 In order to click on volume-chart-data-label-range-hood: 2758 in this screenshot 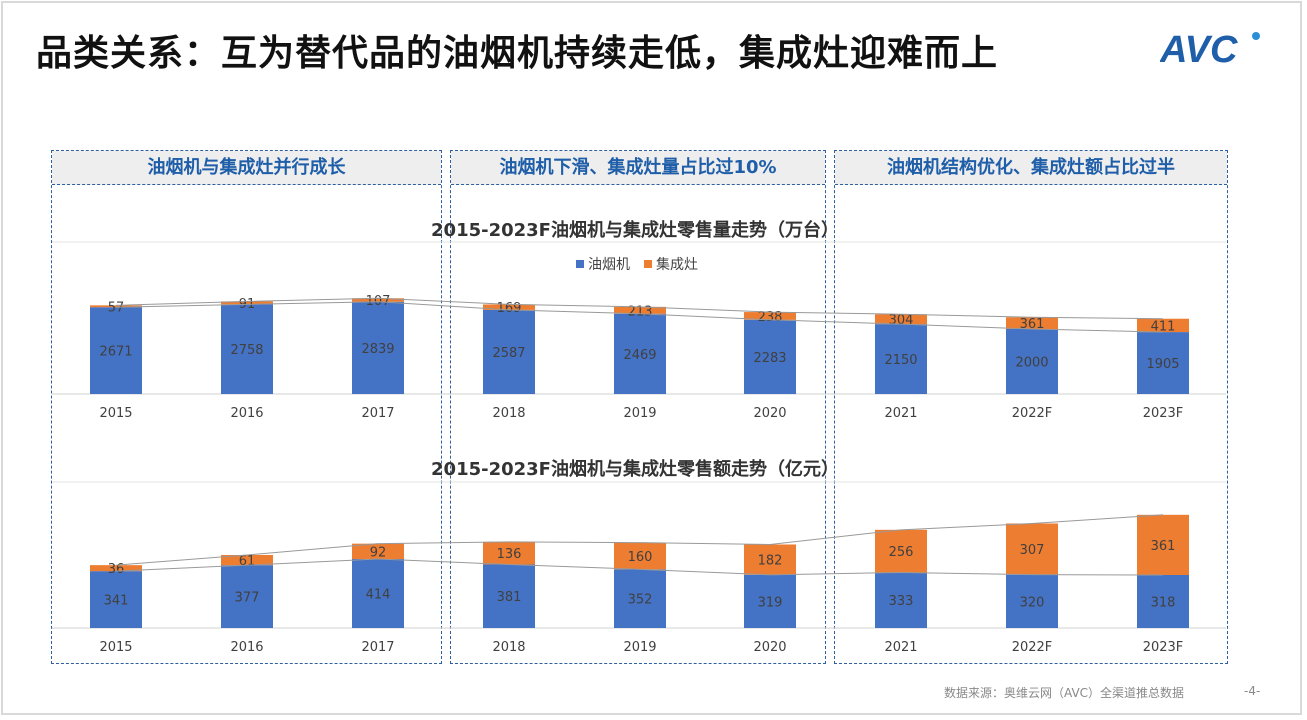, I will do `click(246, 350)`.